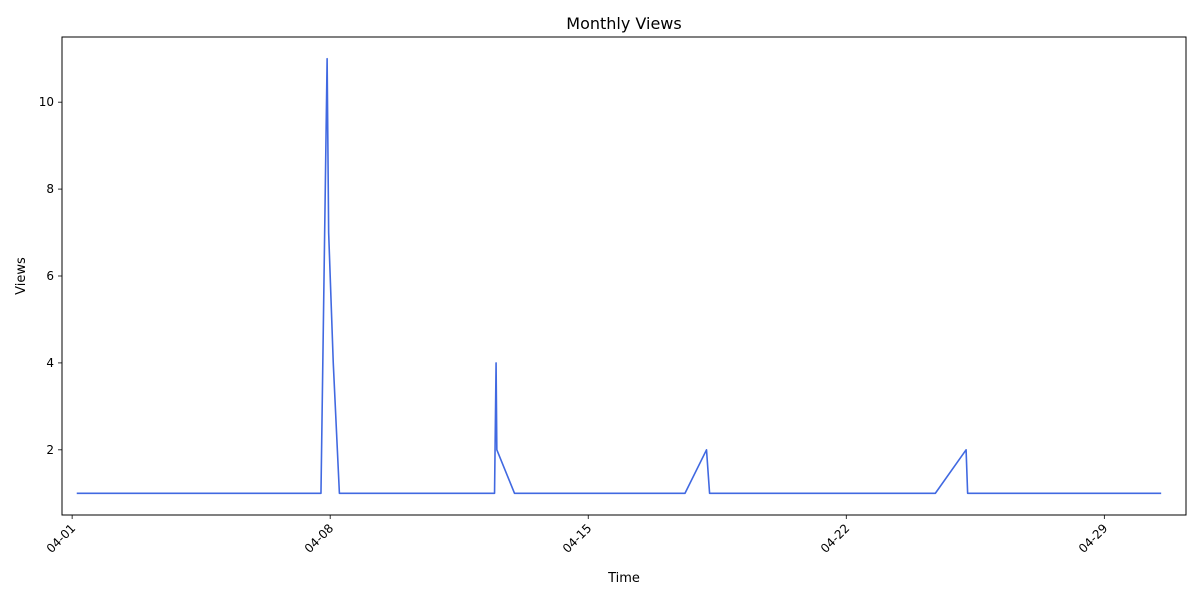  I want to click on x-tick-label: 04-29, so click(1093, 538).